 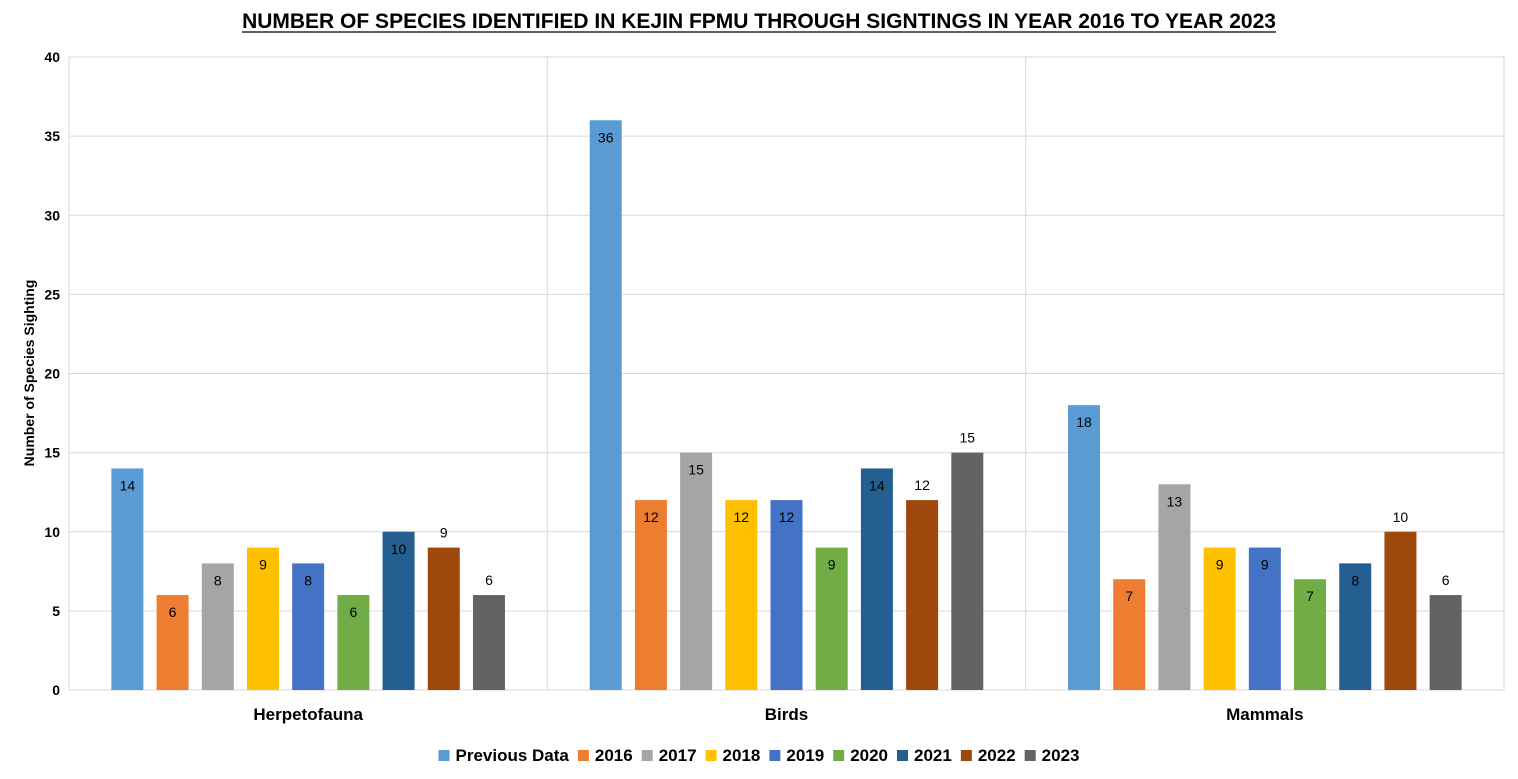 I want to click on legend-label: 2022, so click(x=997, y=755).